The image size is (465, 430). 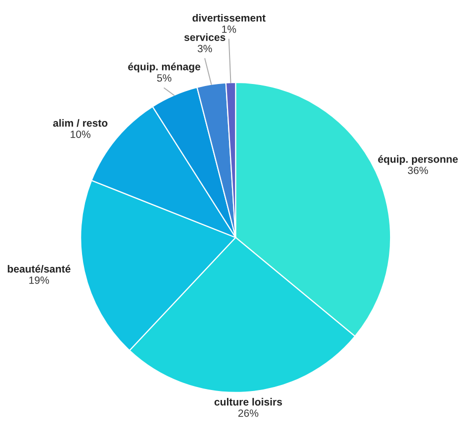 I want to click on slice-label: équip. ménage, so click(x=164, y=67).